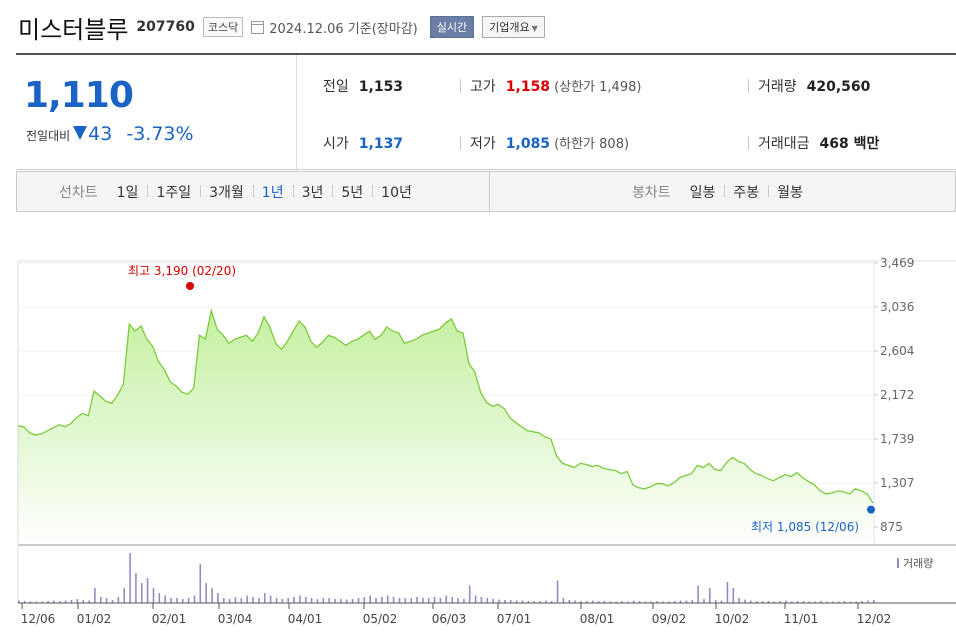 This screenshot has width=956, height=638. What do you see at coordinates (897, 307) in the screenshot?
I see `y-tick-label: 3,036` at bounding box center [897, 307].